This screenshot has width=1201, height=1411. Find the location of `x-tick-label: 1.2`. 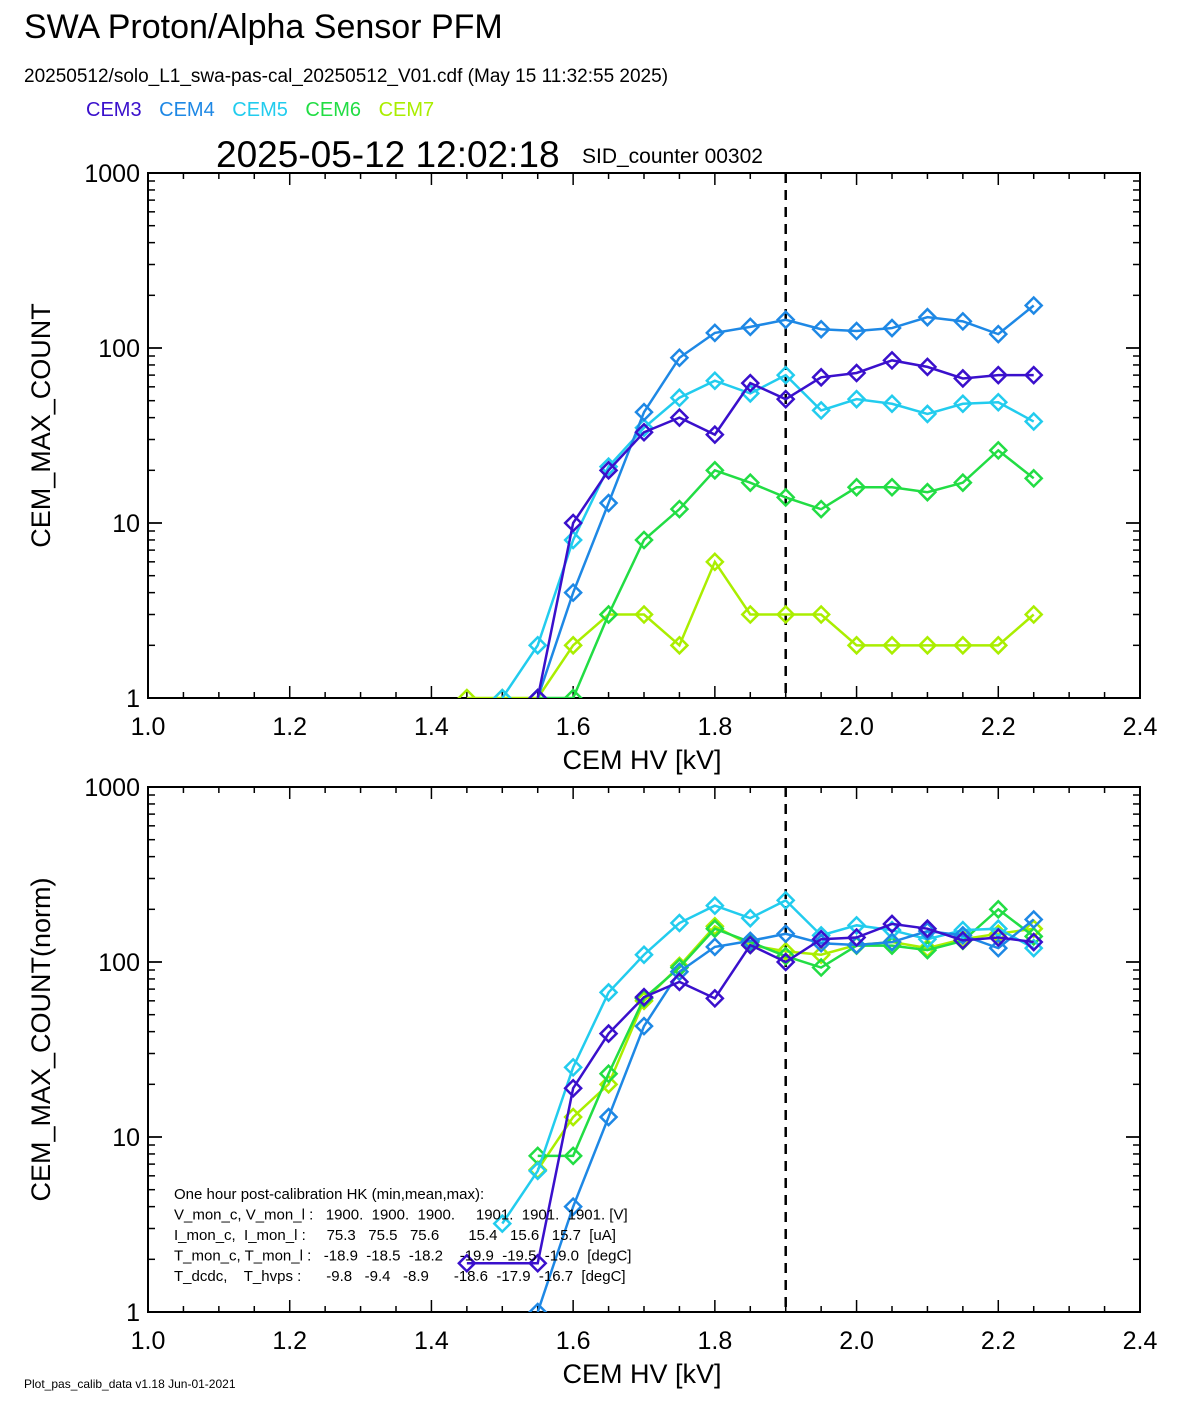

x-tick-label: 1.2 is located at coordinates (289, 727).